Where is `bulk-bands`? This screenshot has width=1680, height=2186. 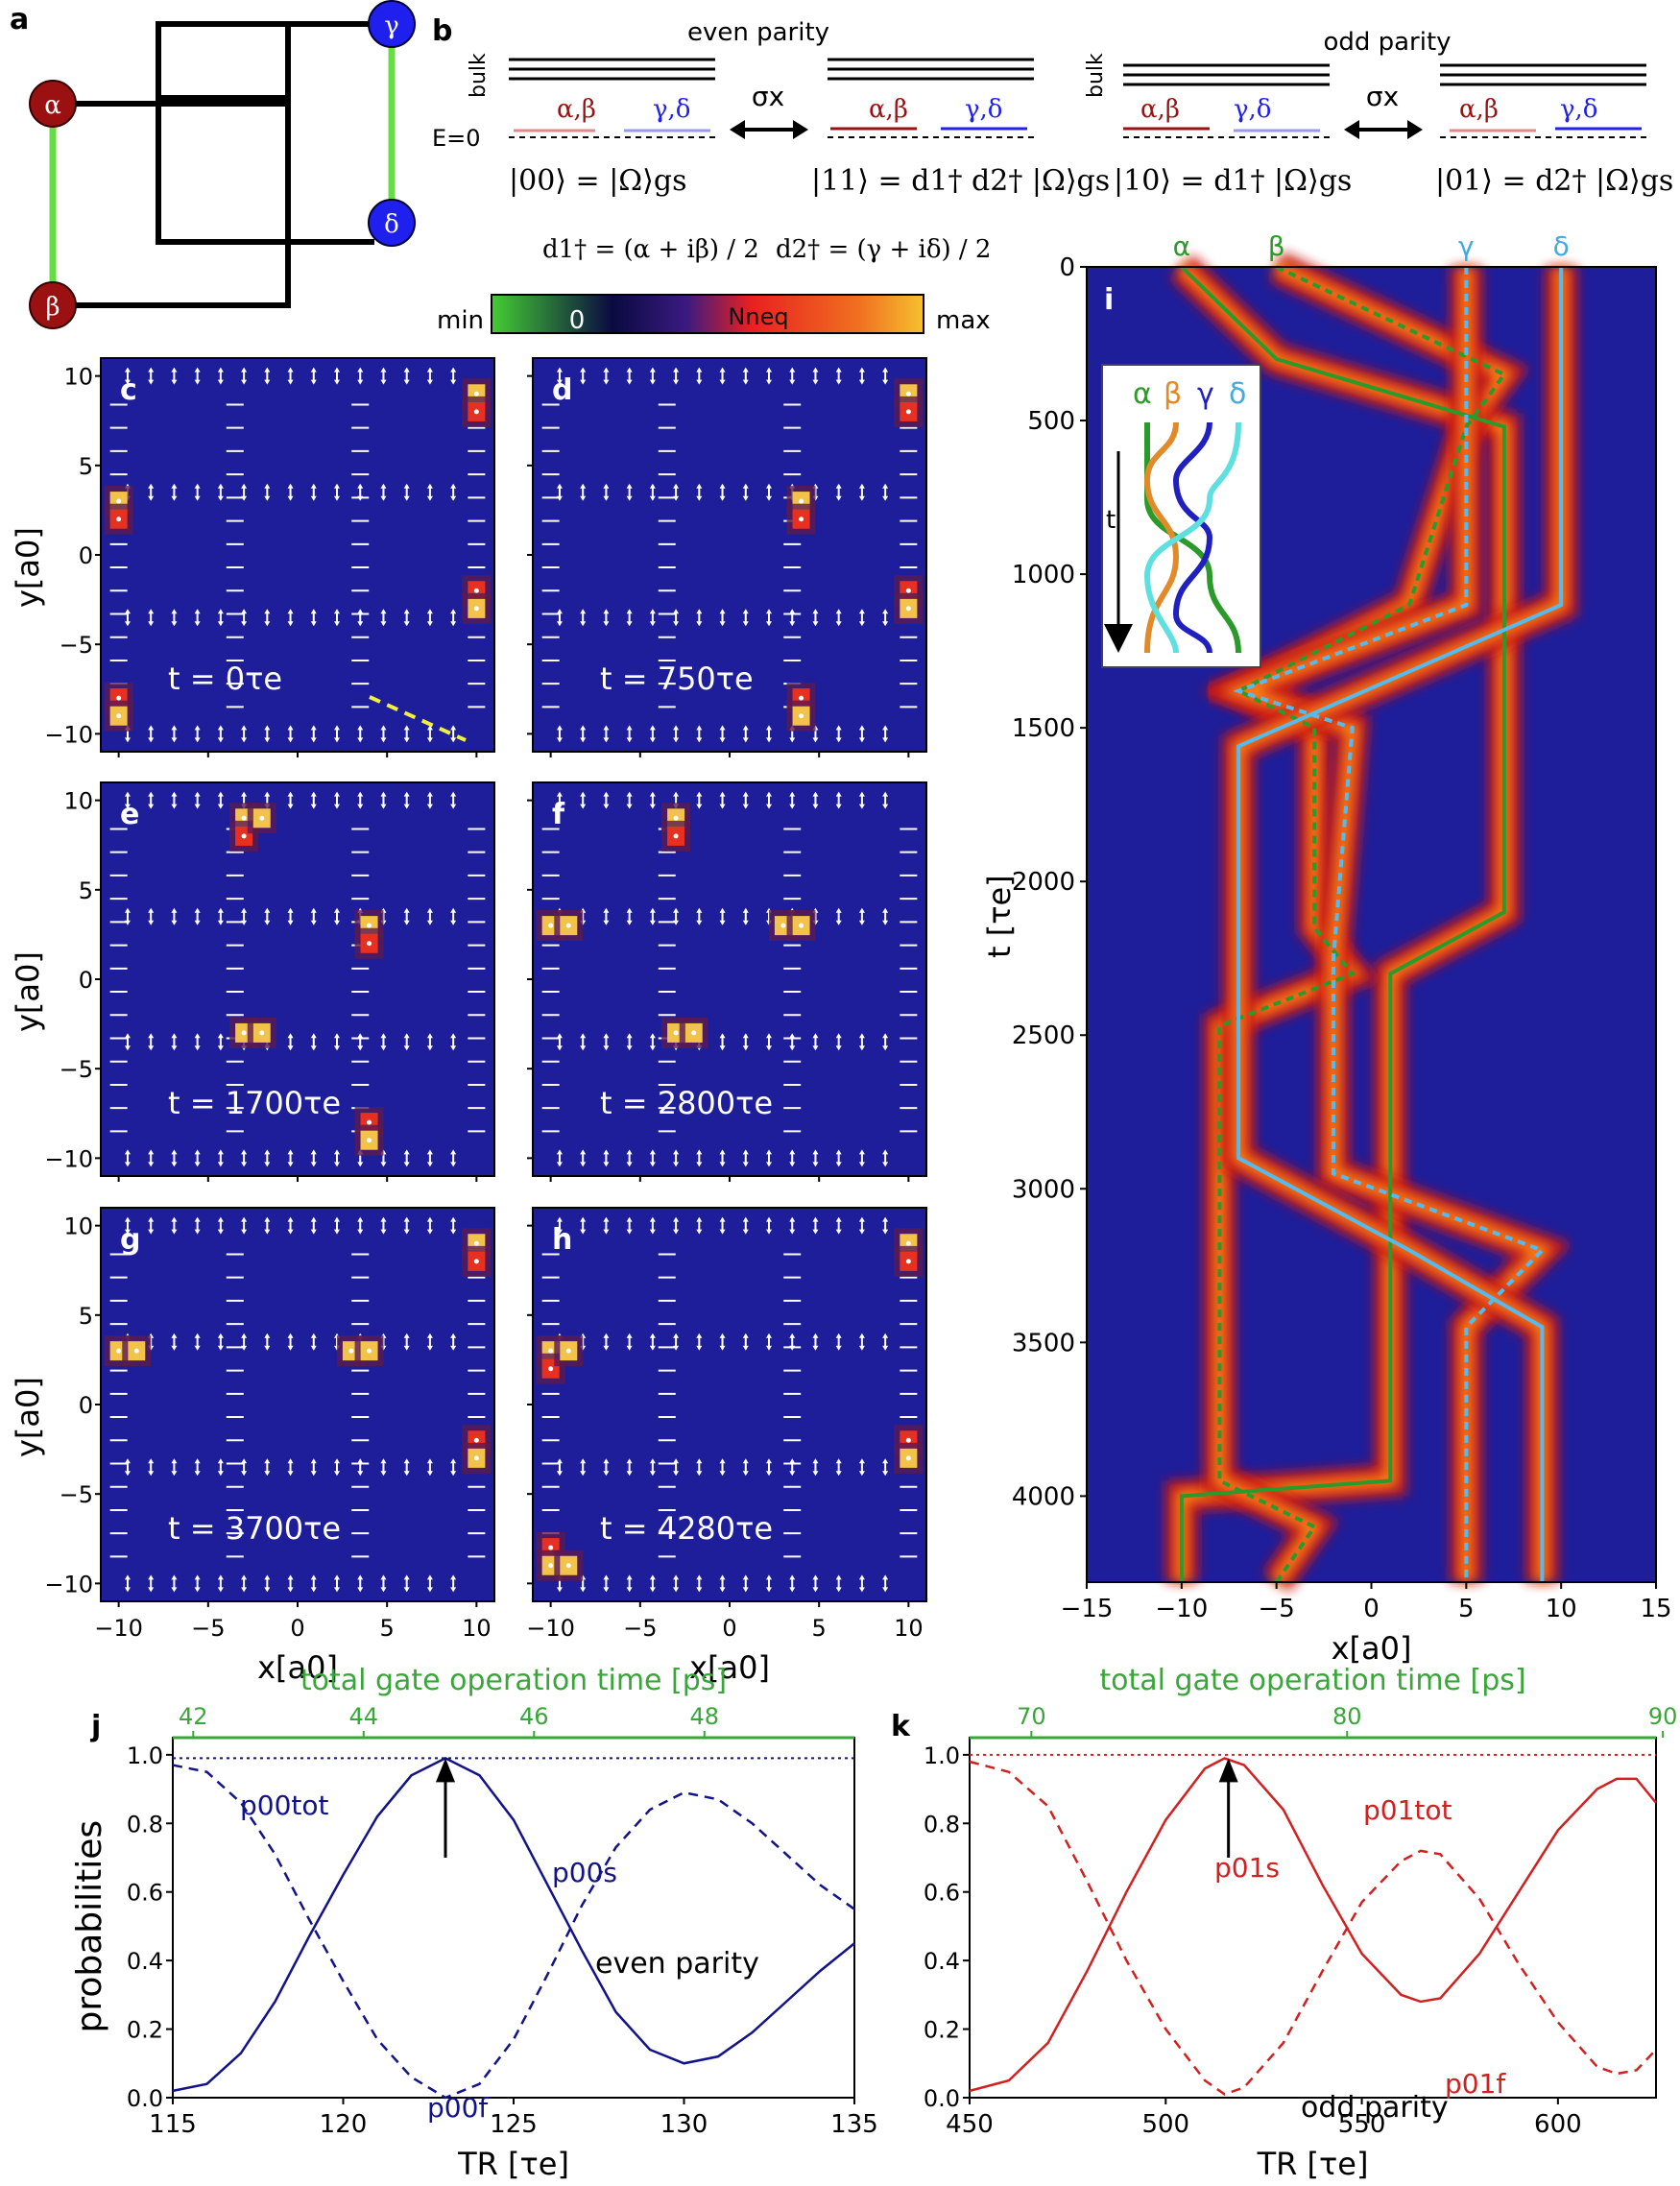 bulk-bands is located at coordinates (1077, 72).